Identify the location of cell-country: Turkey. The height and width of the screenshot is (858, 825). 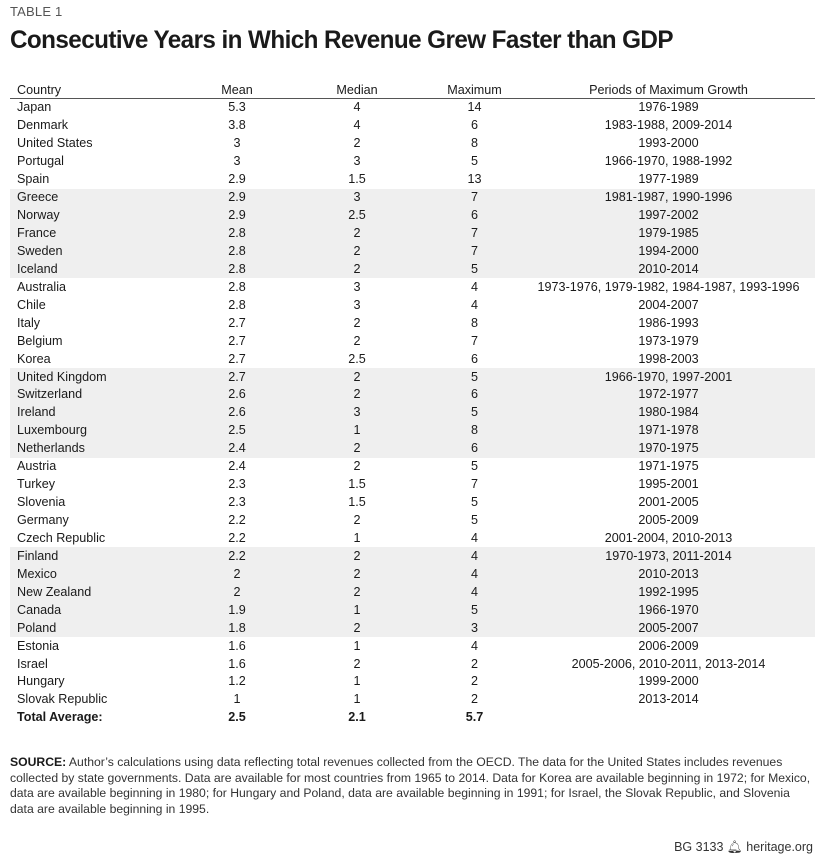
(36, 484).